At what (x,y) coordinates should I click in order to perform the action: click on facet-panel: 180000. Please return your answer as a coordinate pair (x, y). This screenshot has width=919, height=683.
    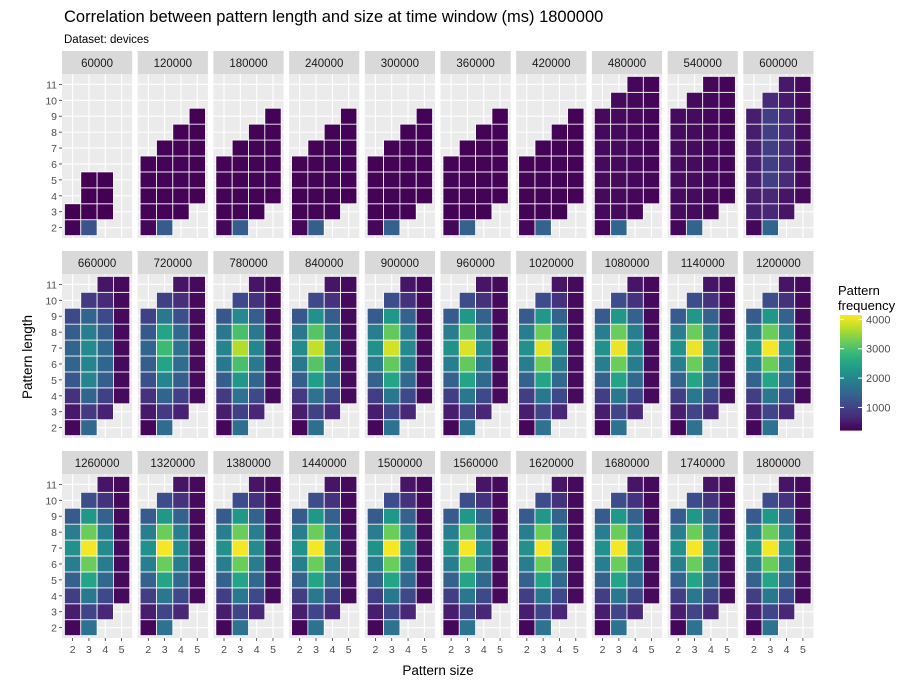
    Looking at the image, I should click on (248, 144).